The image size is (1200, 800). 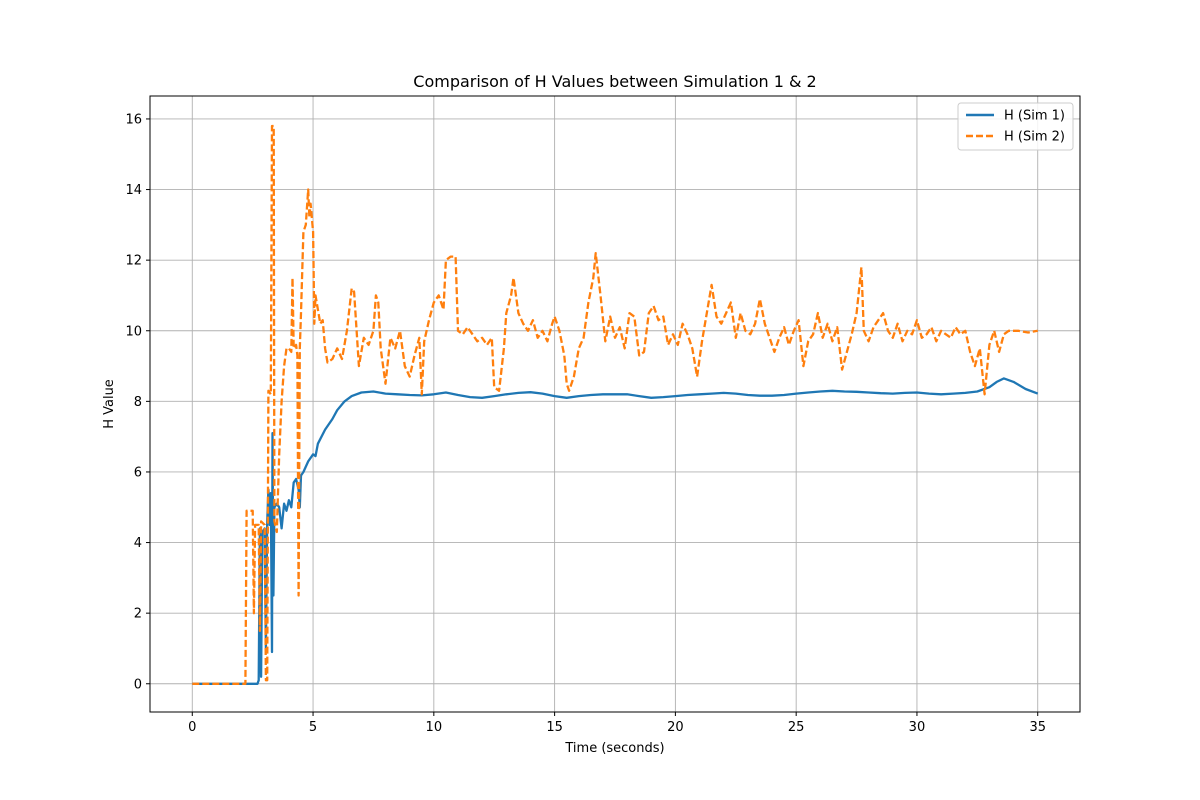 I want to click on x-tick-label: 15, so click(x=554, y=727).